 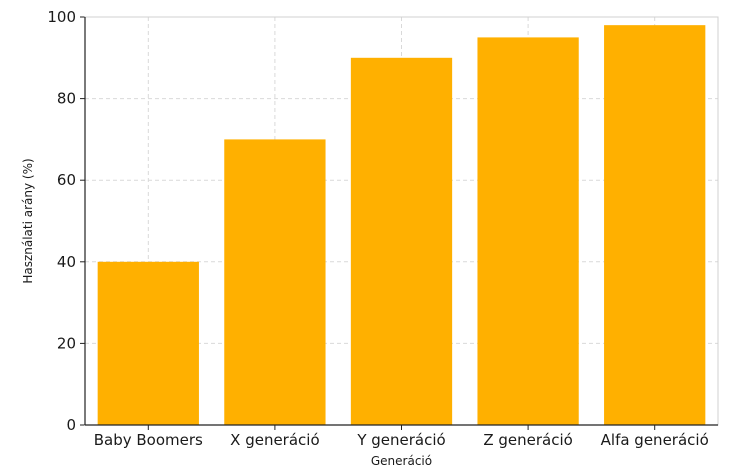 What do you see at coordinates (66, 343) in the screenshot?
I see `y-tick-label: 20` at bounding box center [66, 343].